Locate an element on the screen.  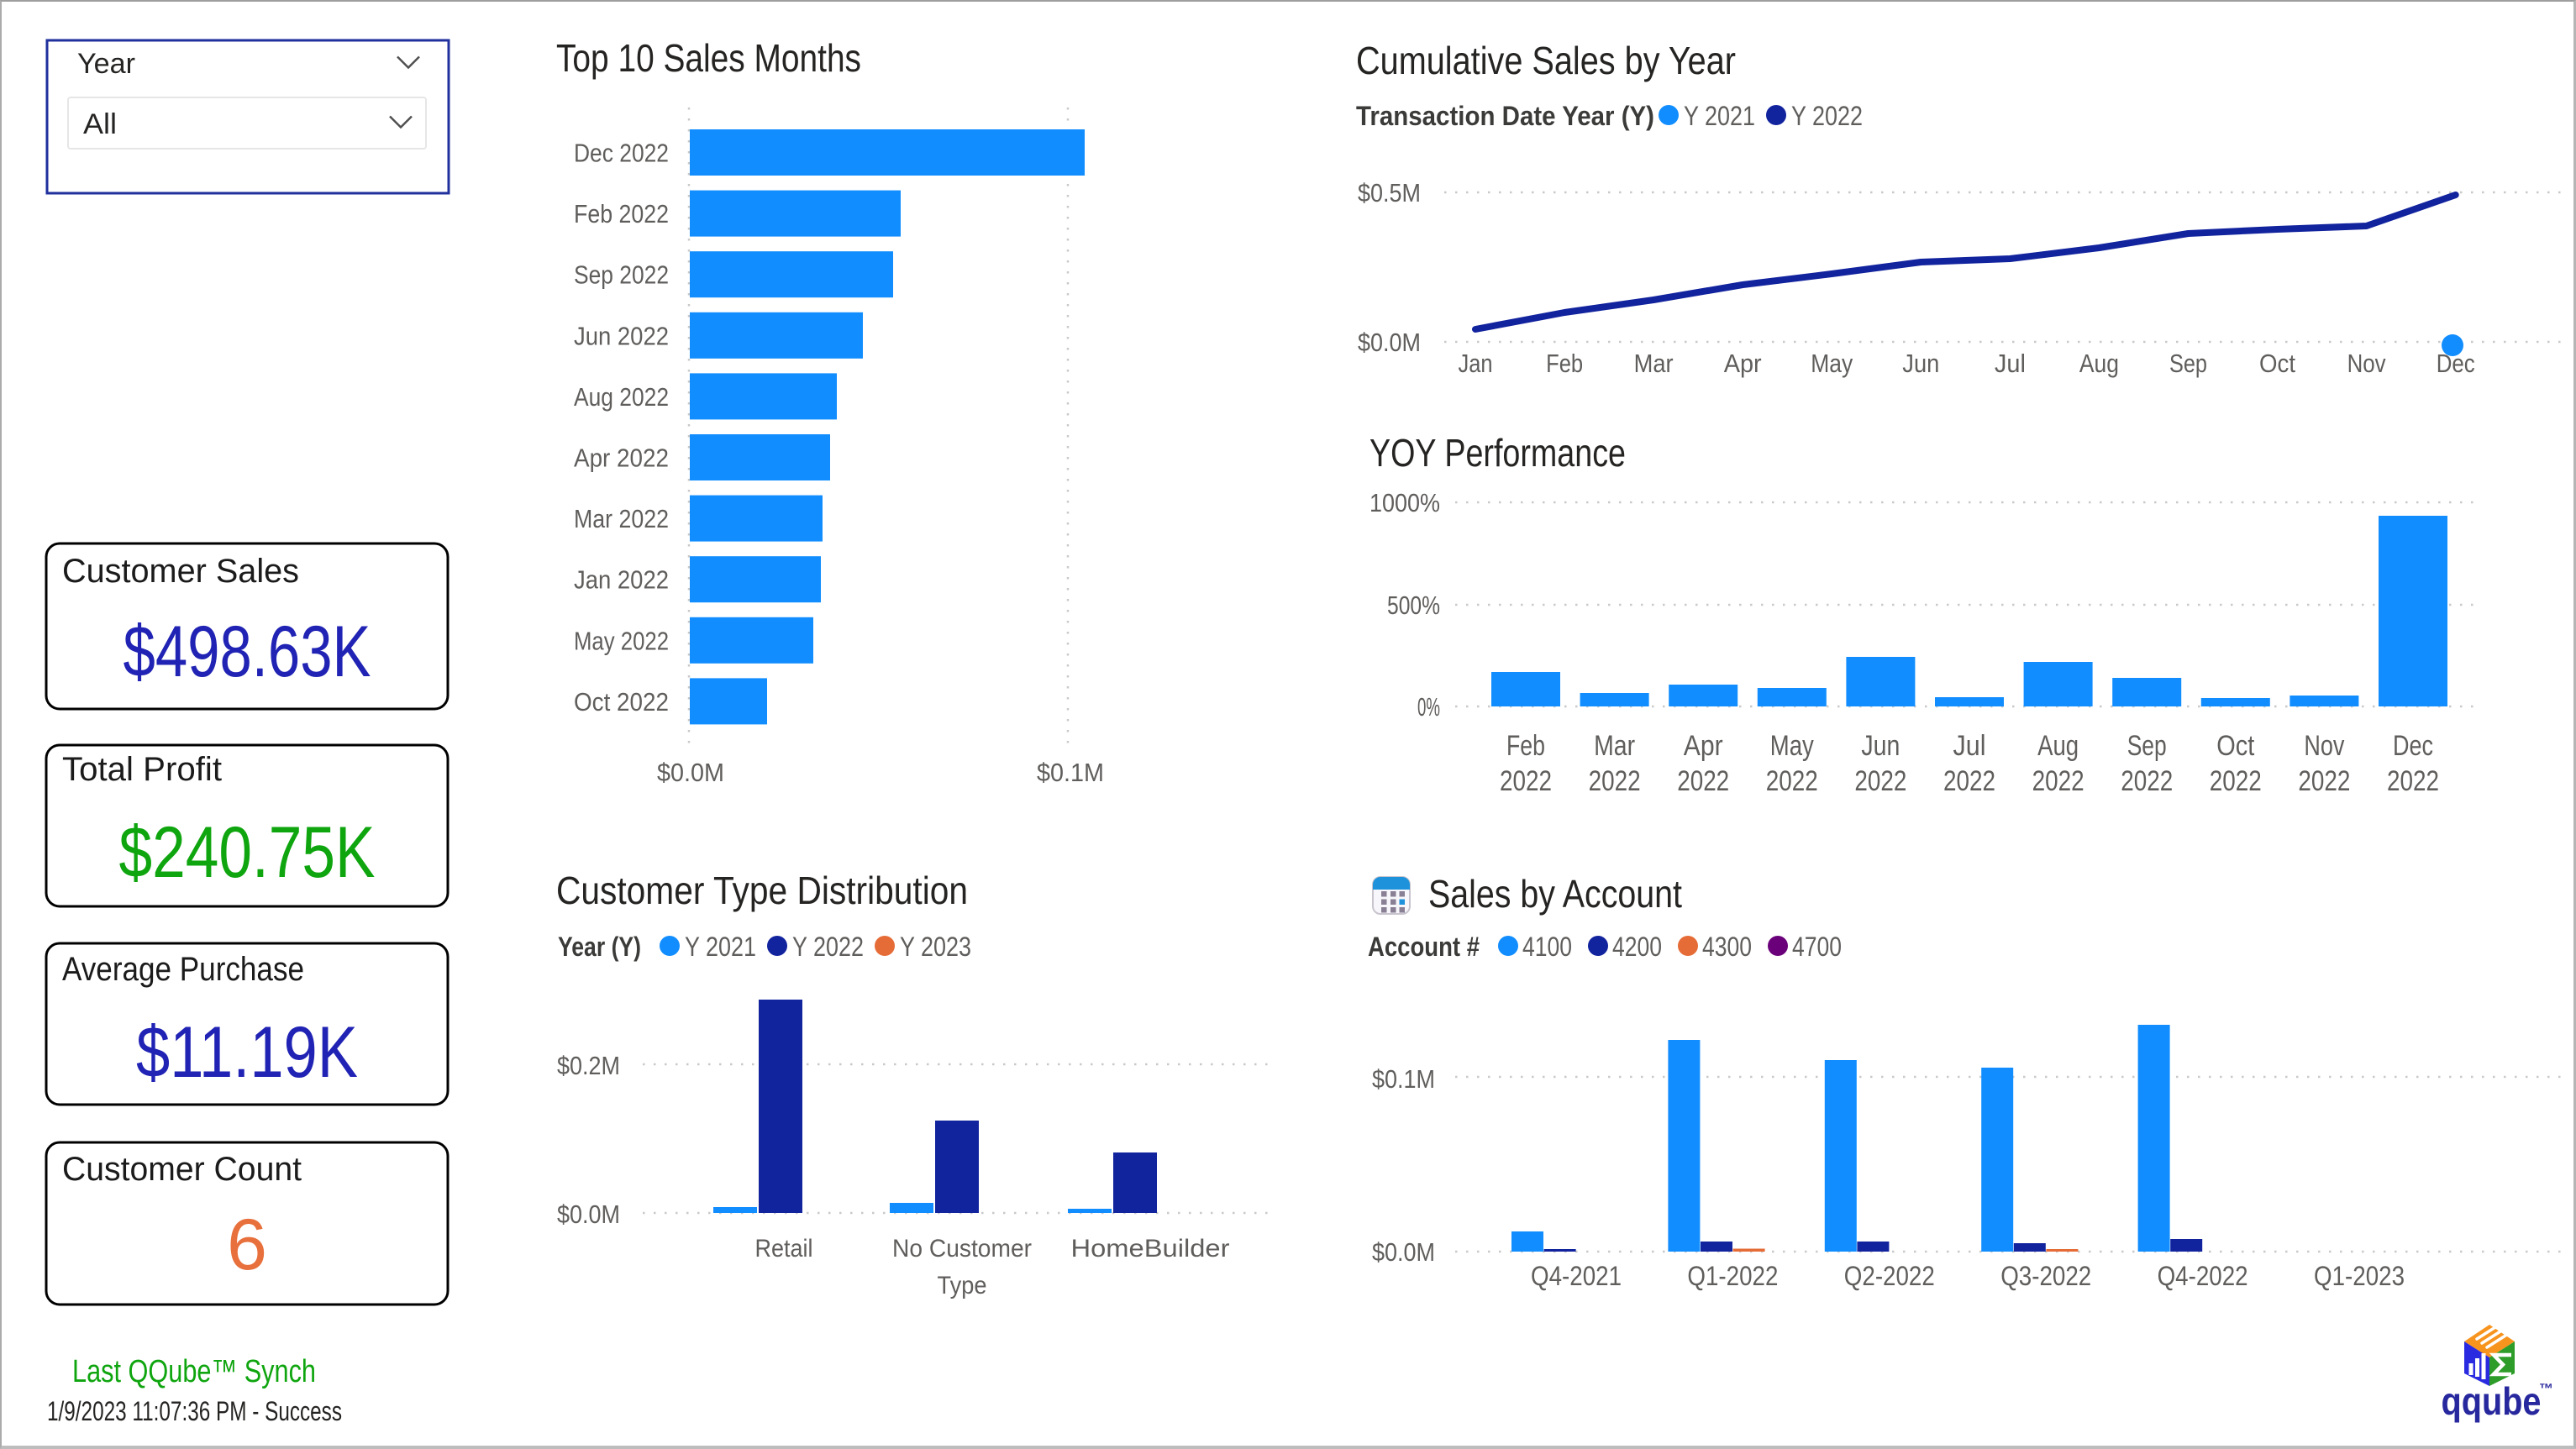
svg-text: Sales by Account is located at coordinates (1555, 894).